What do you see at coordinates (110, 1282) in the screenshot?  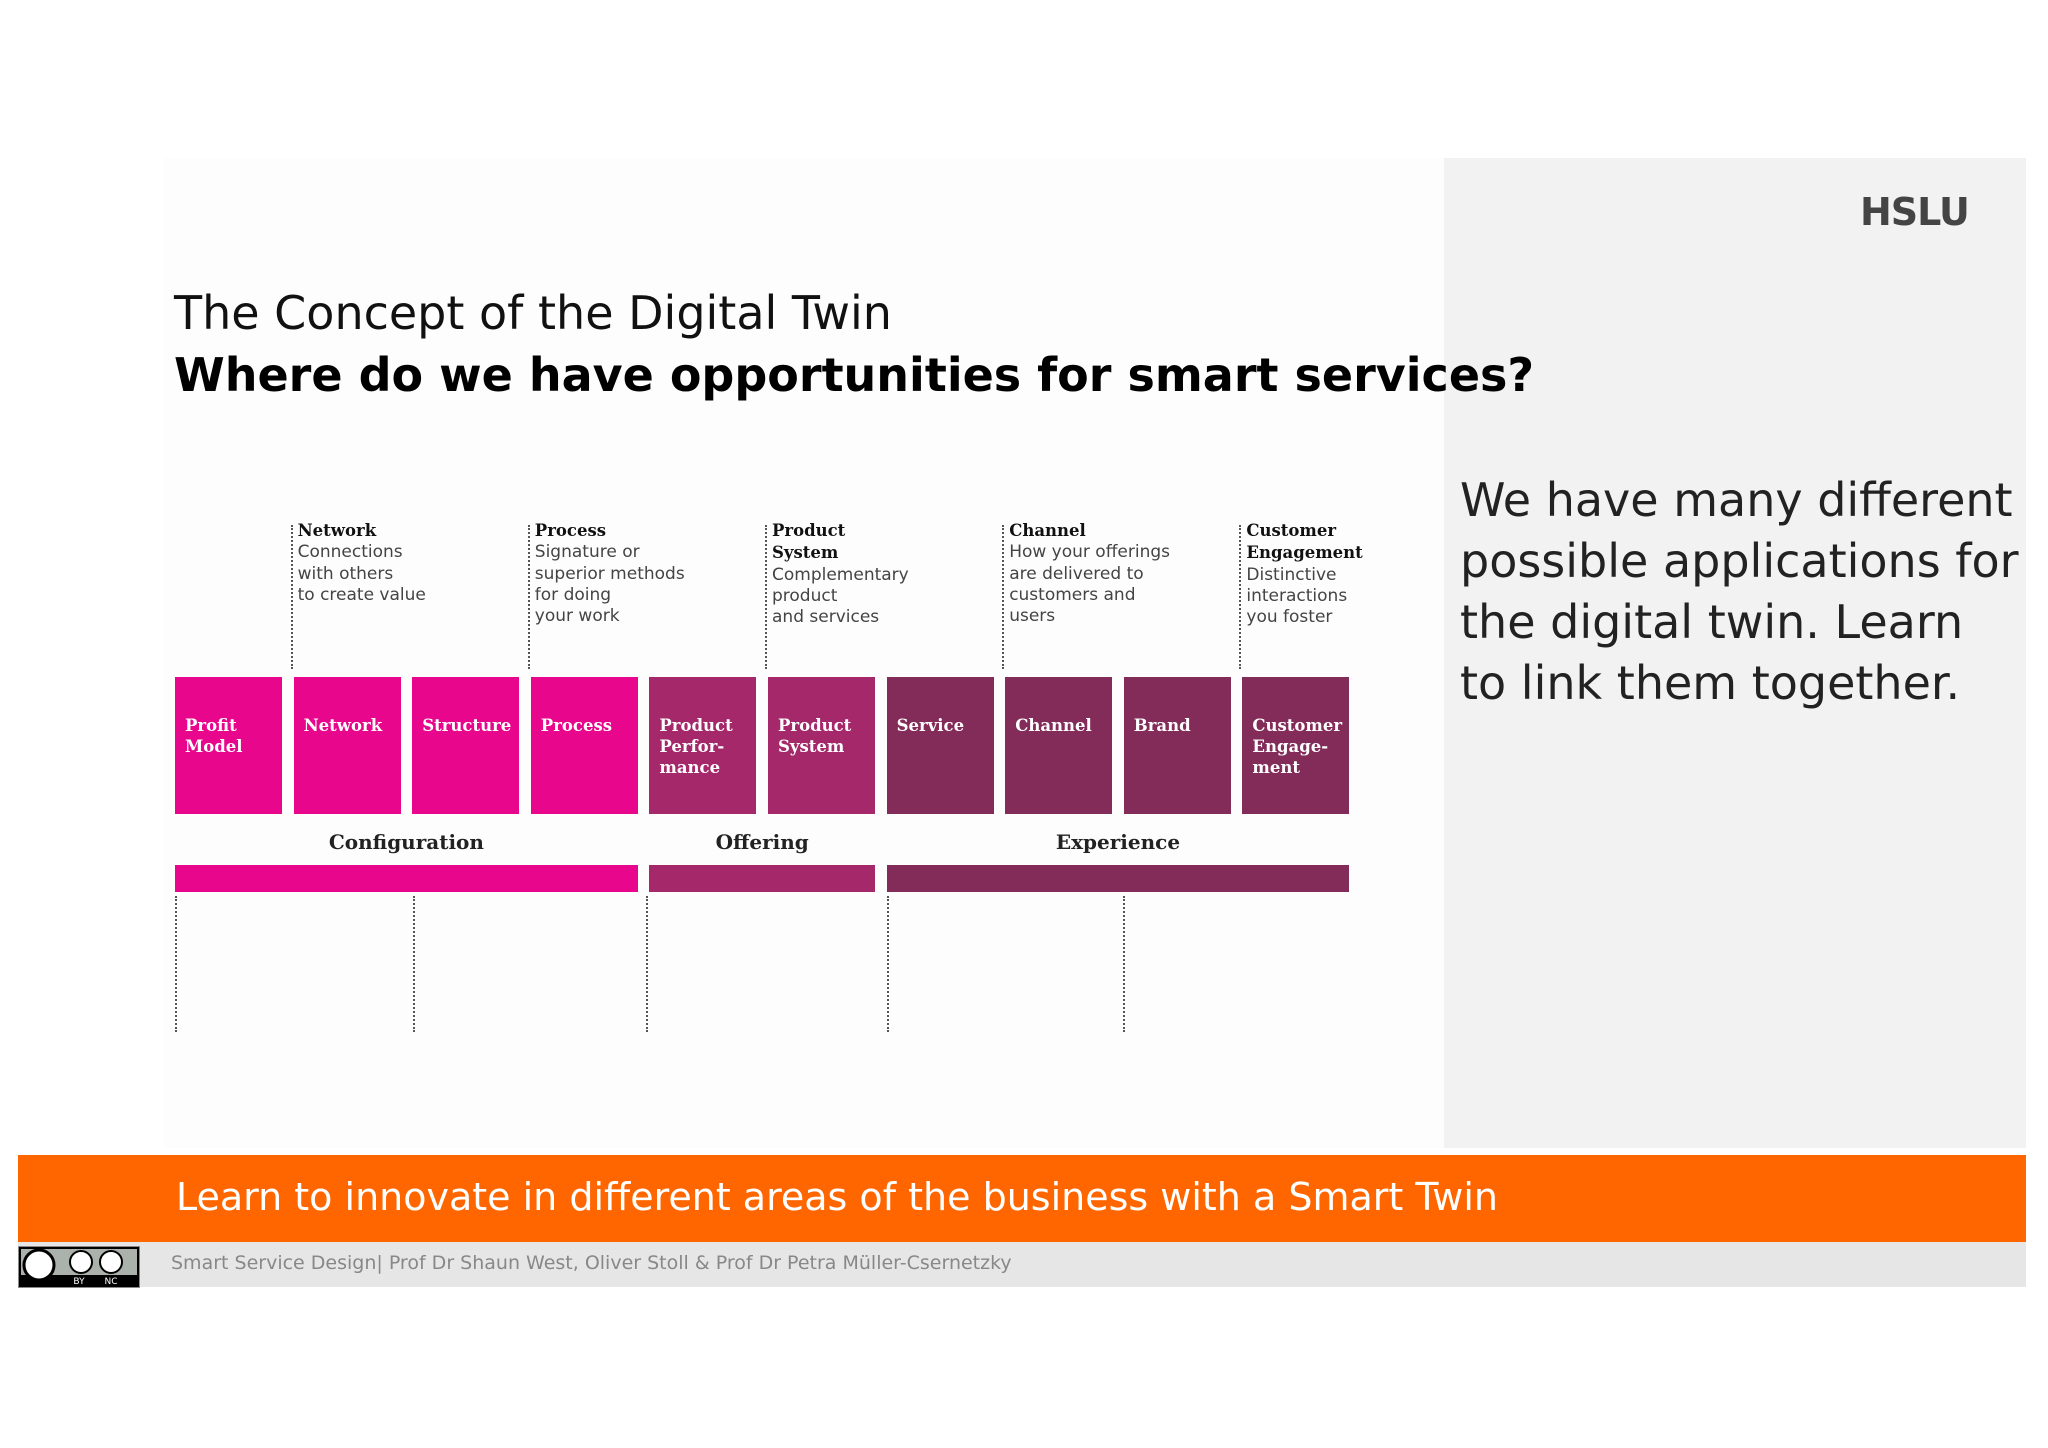 I see `badge-nc: NC` at bounding box center [110, 1282].